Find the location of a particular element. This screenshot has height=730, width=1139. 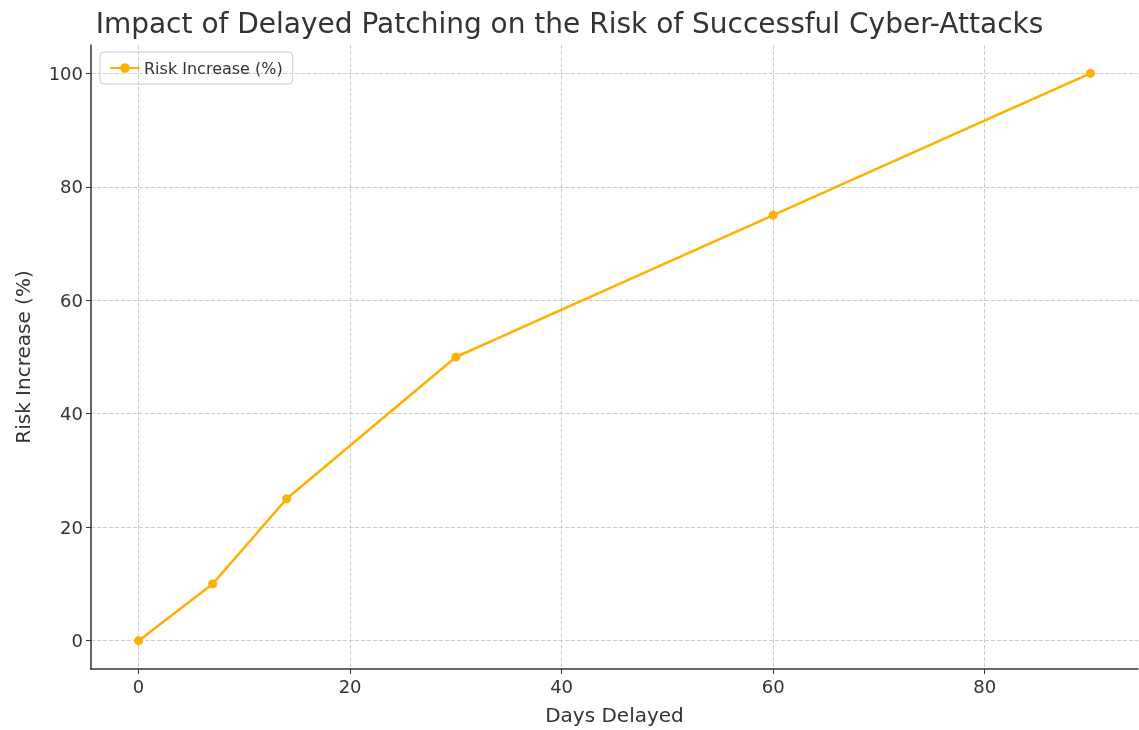

x-tick-label: 20 is located at coordinates (350, 686).